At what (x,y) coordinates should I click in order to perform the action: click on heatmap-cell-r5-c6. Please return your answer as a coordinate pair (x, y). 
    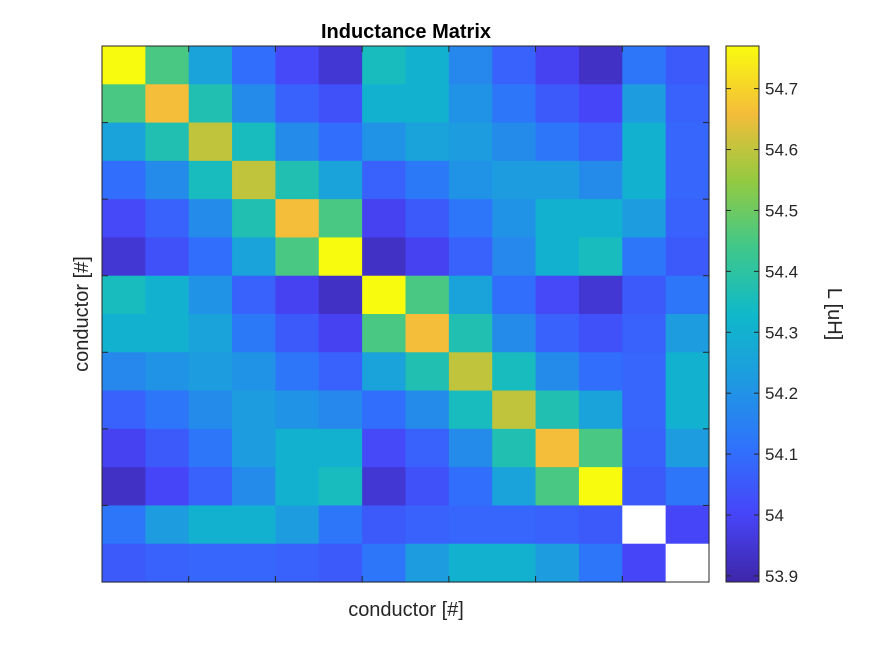
    Looking at the image, I should click on (340, 219).